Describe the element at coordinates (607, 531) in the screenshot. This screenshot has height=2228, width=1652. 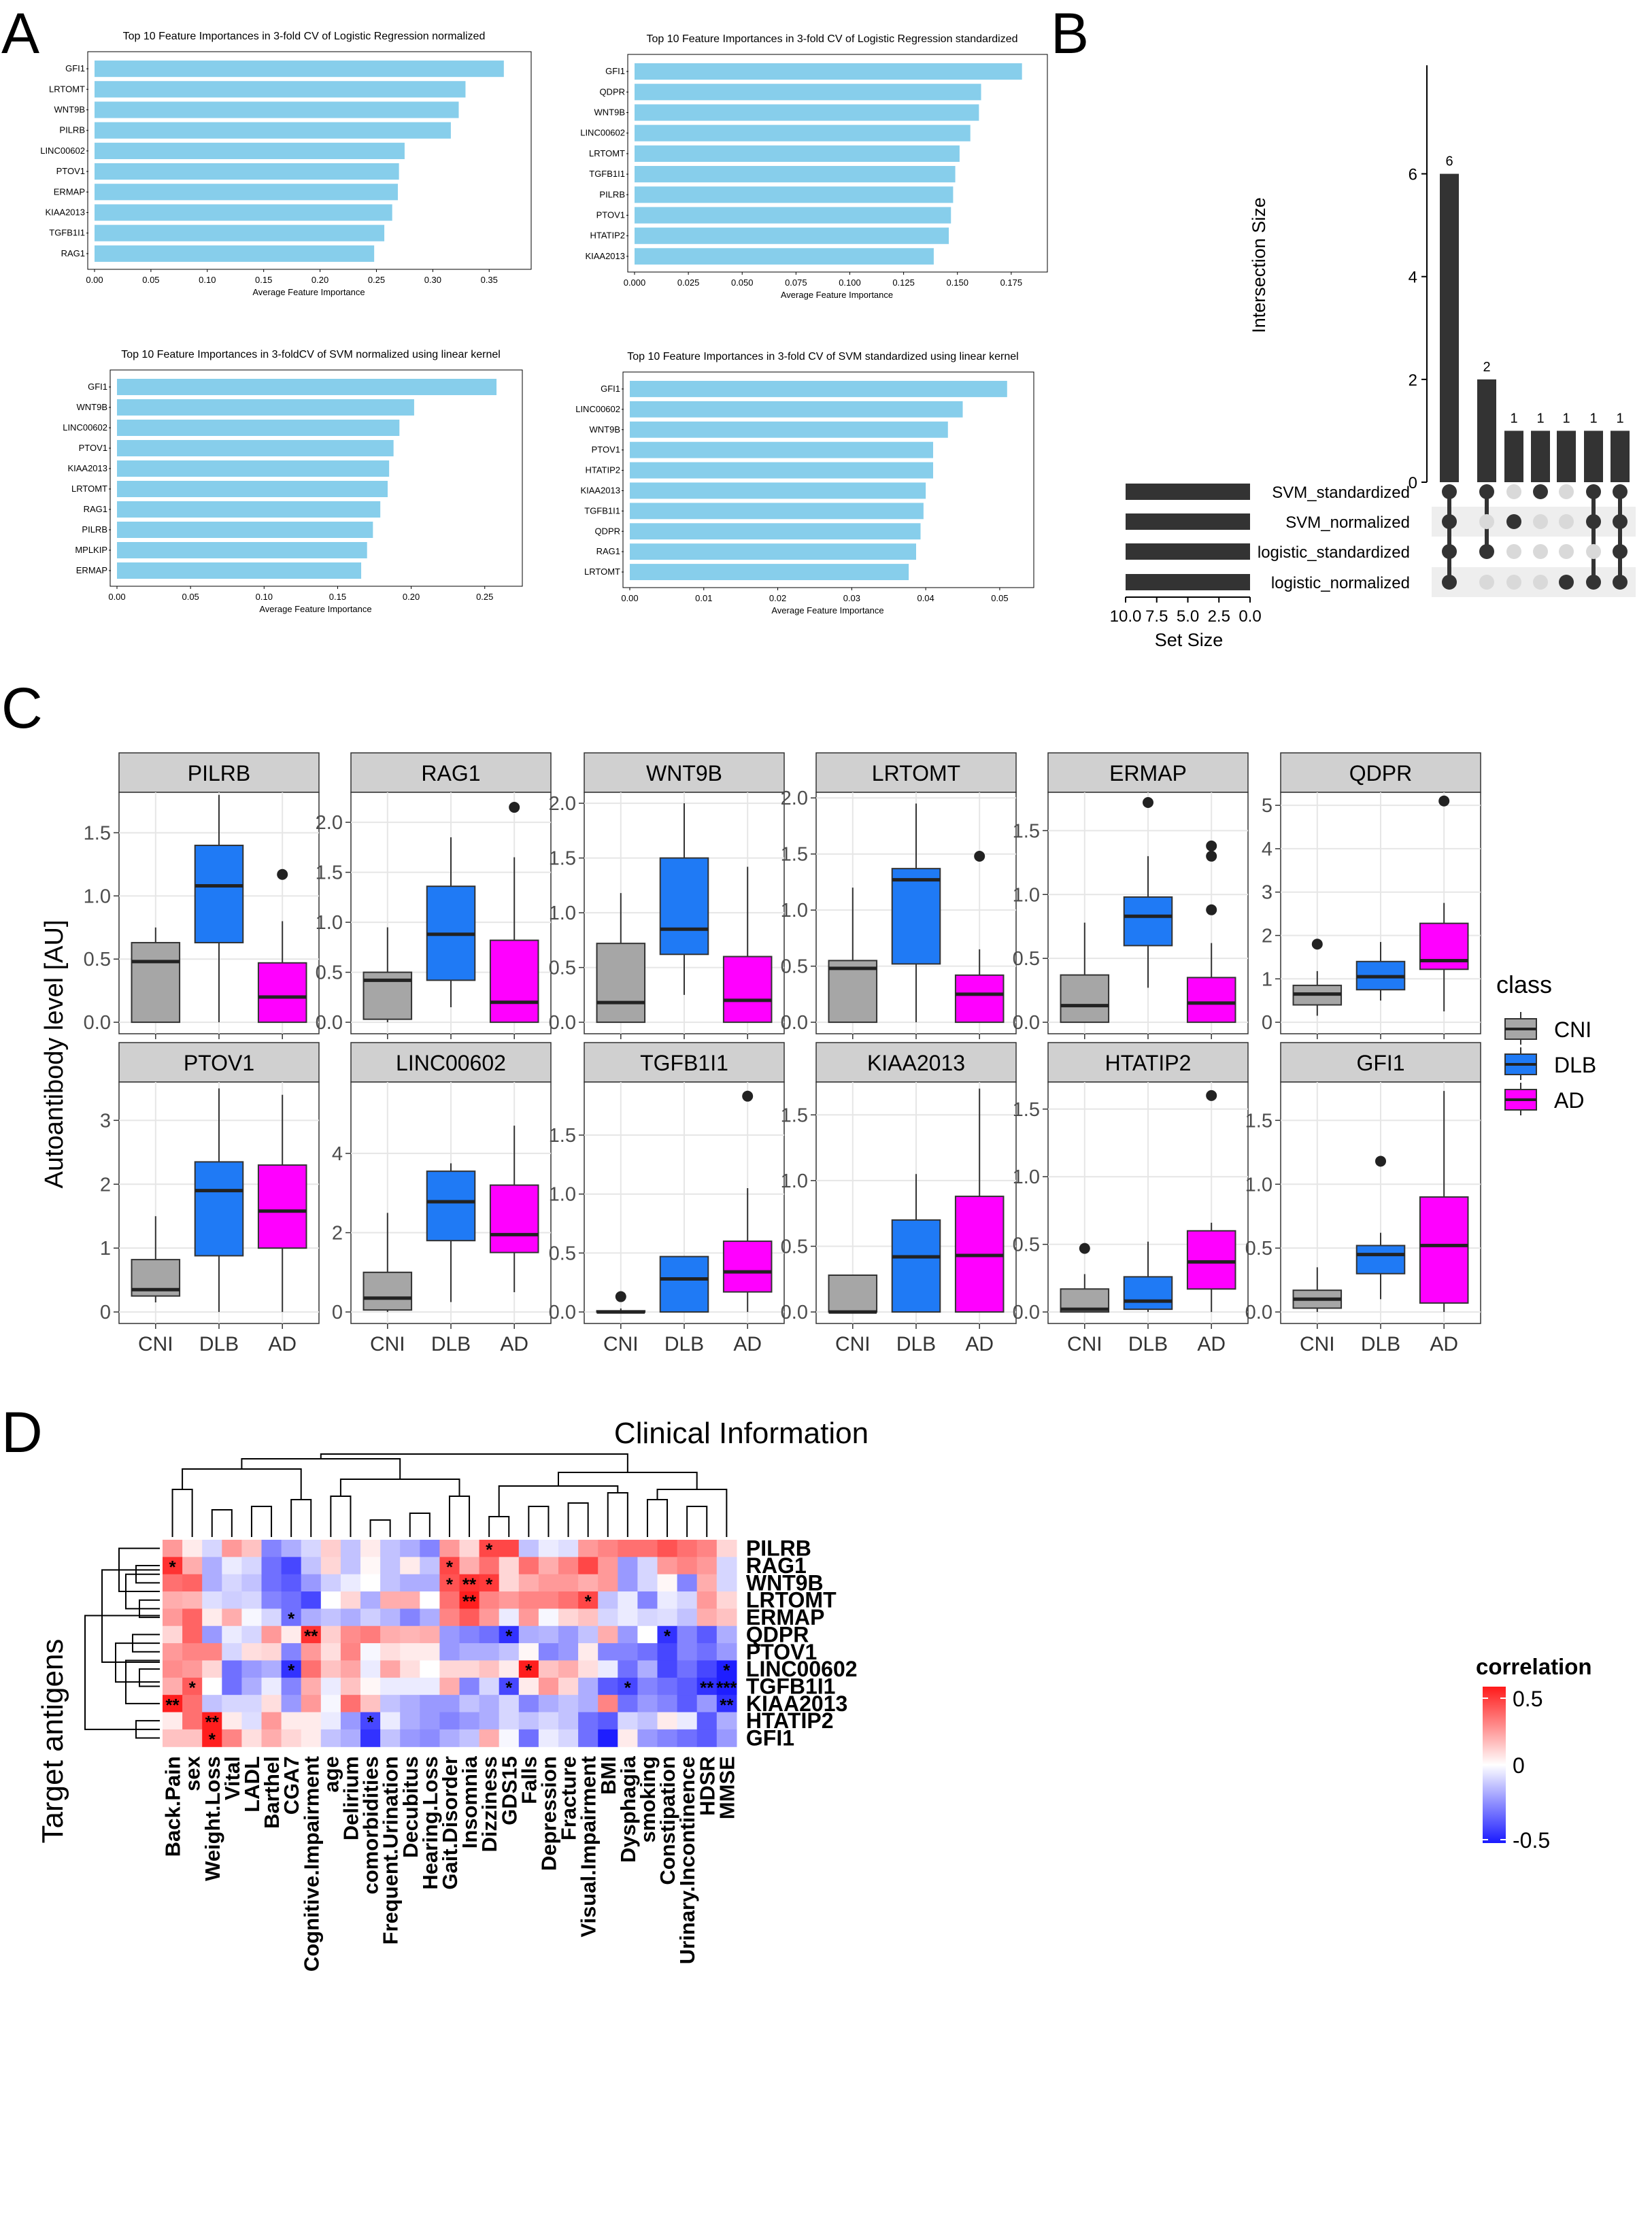
I see `category-label: QDPR` at that location.